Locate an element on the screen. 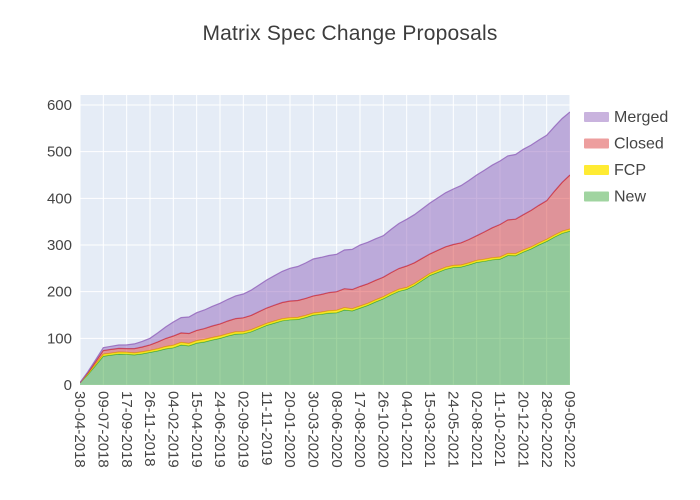 This screenshot has width=700, height=500. legend-label-fcp: FCP is located at coordinates (630, 170).